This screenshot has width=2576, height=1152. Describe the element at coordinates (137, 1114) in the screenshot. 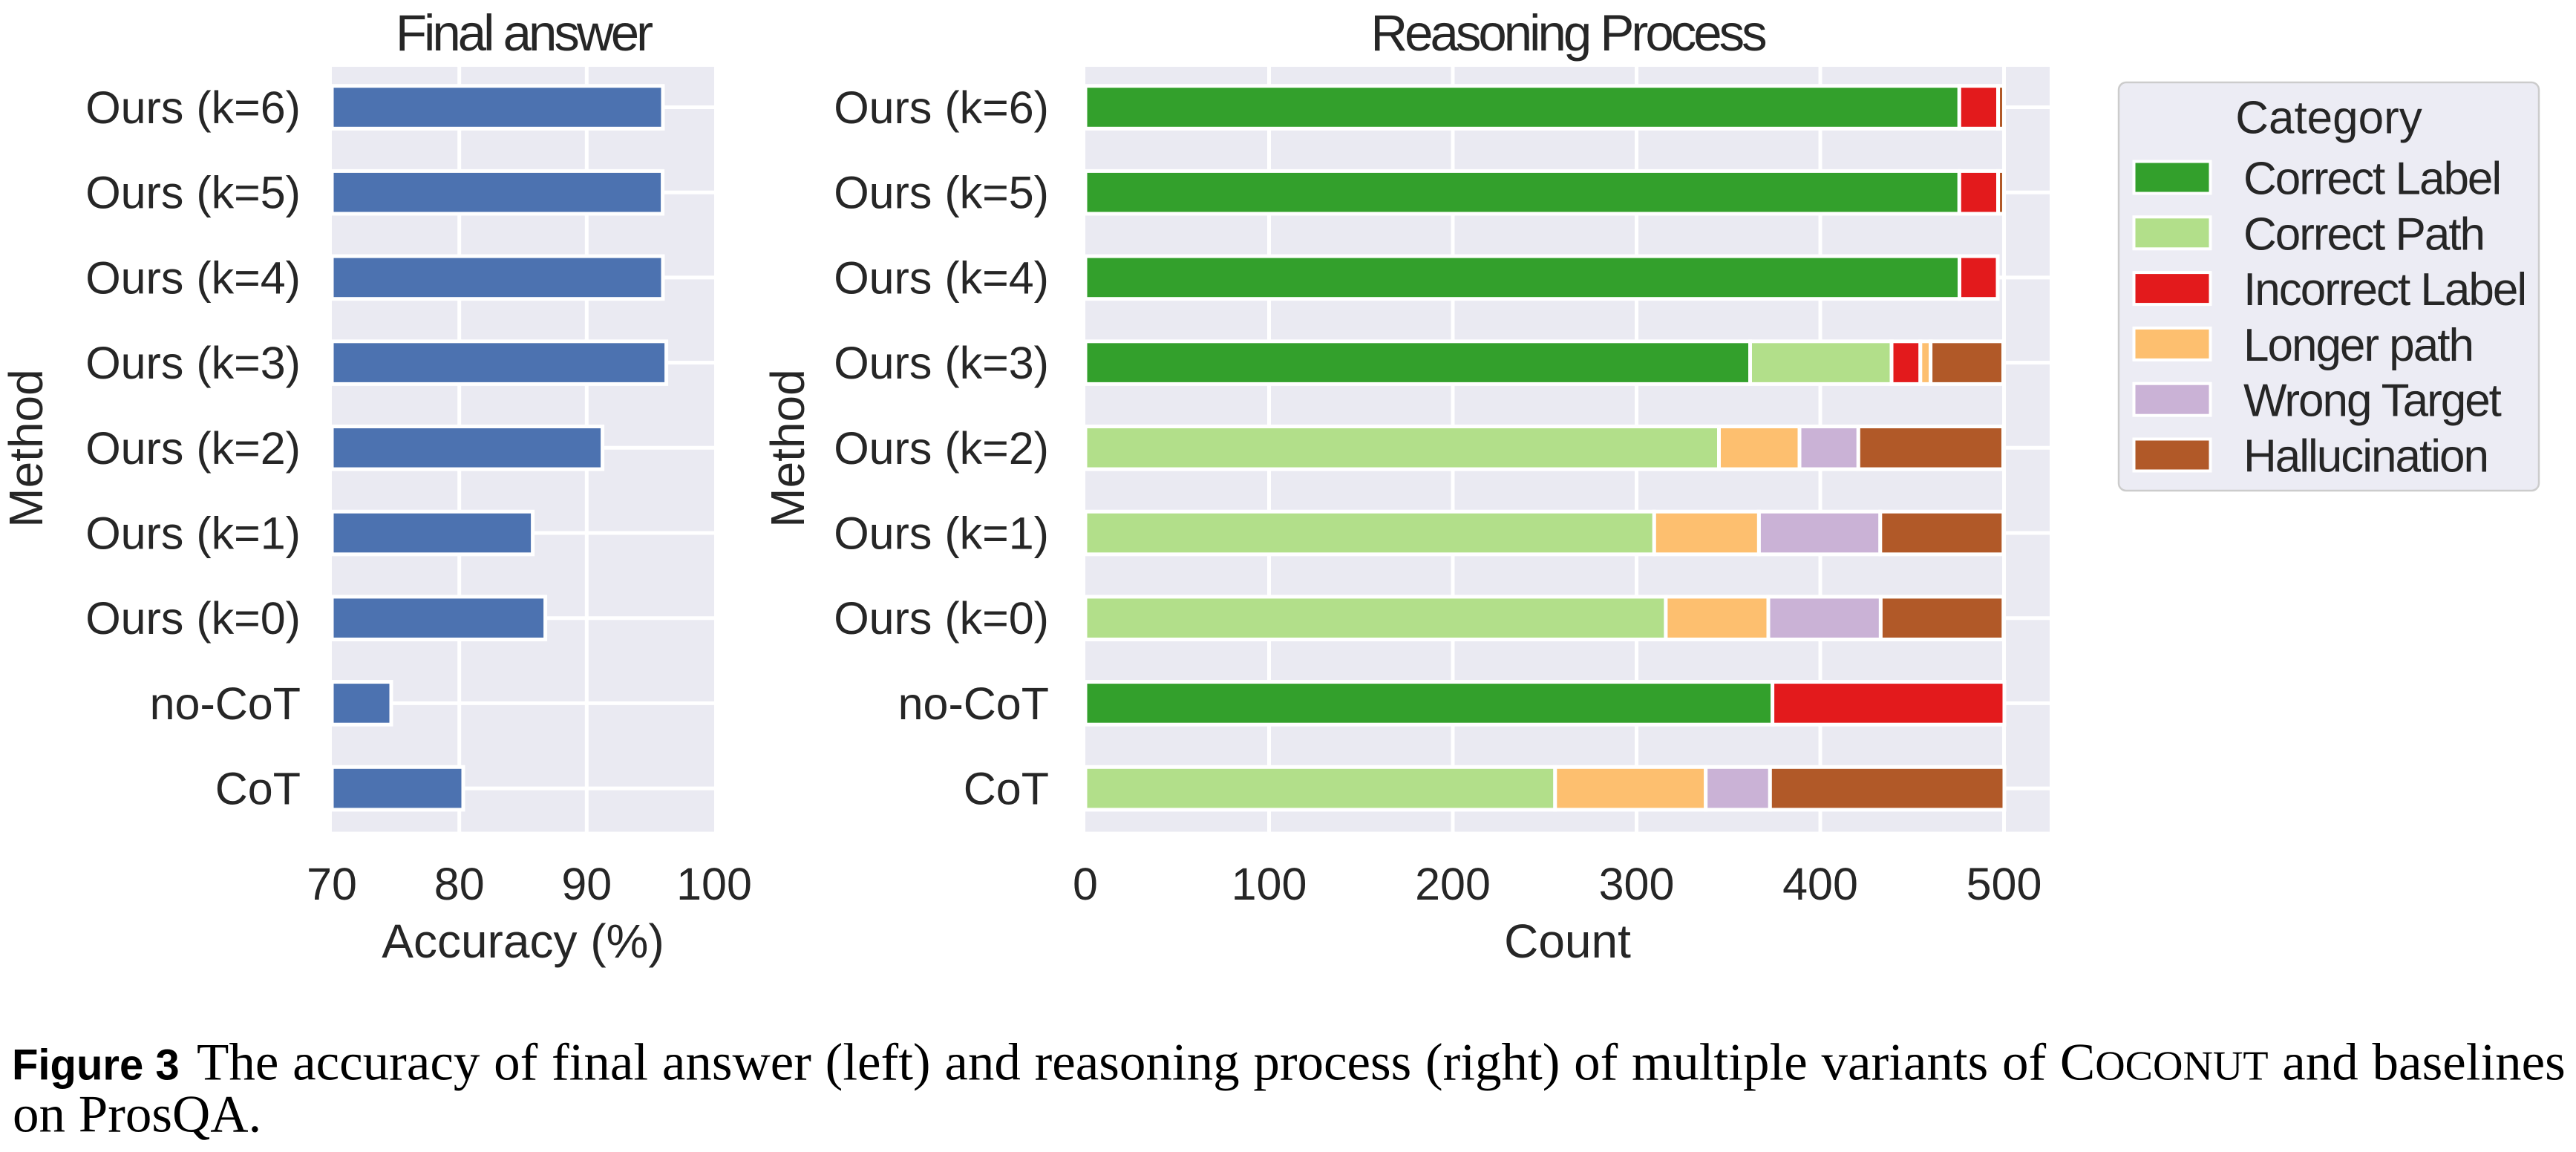

I see `svg-text: on ProsQA.` at that location.